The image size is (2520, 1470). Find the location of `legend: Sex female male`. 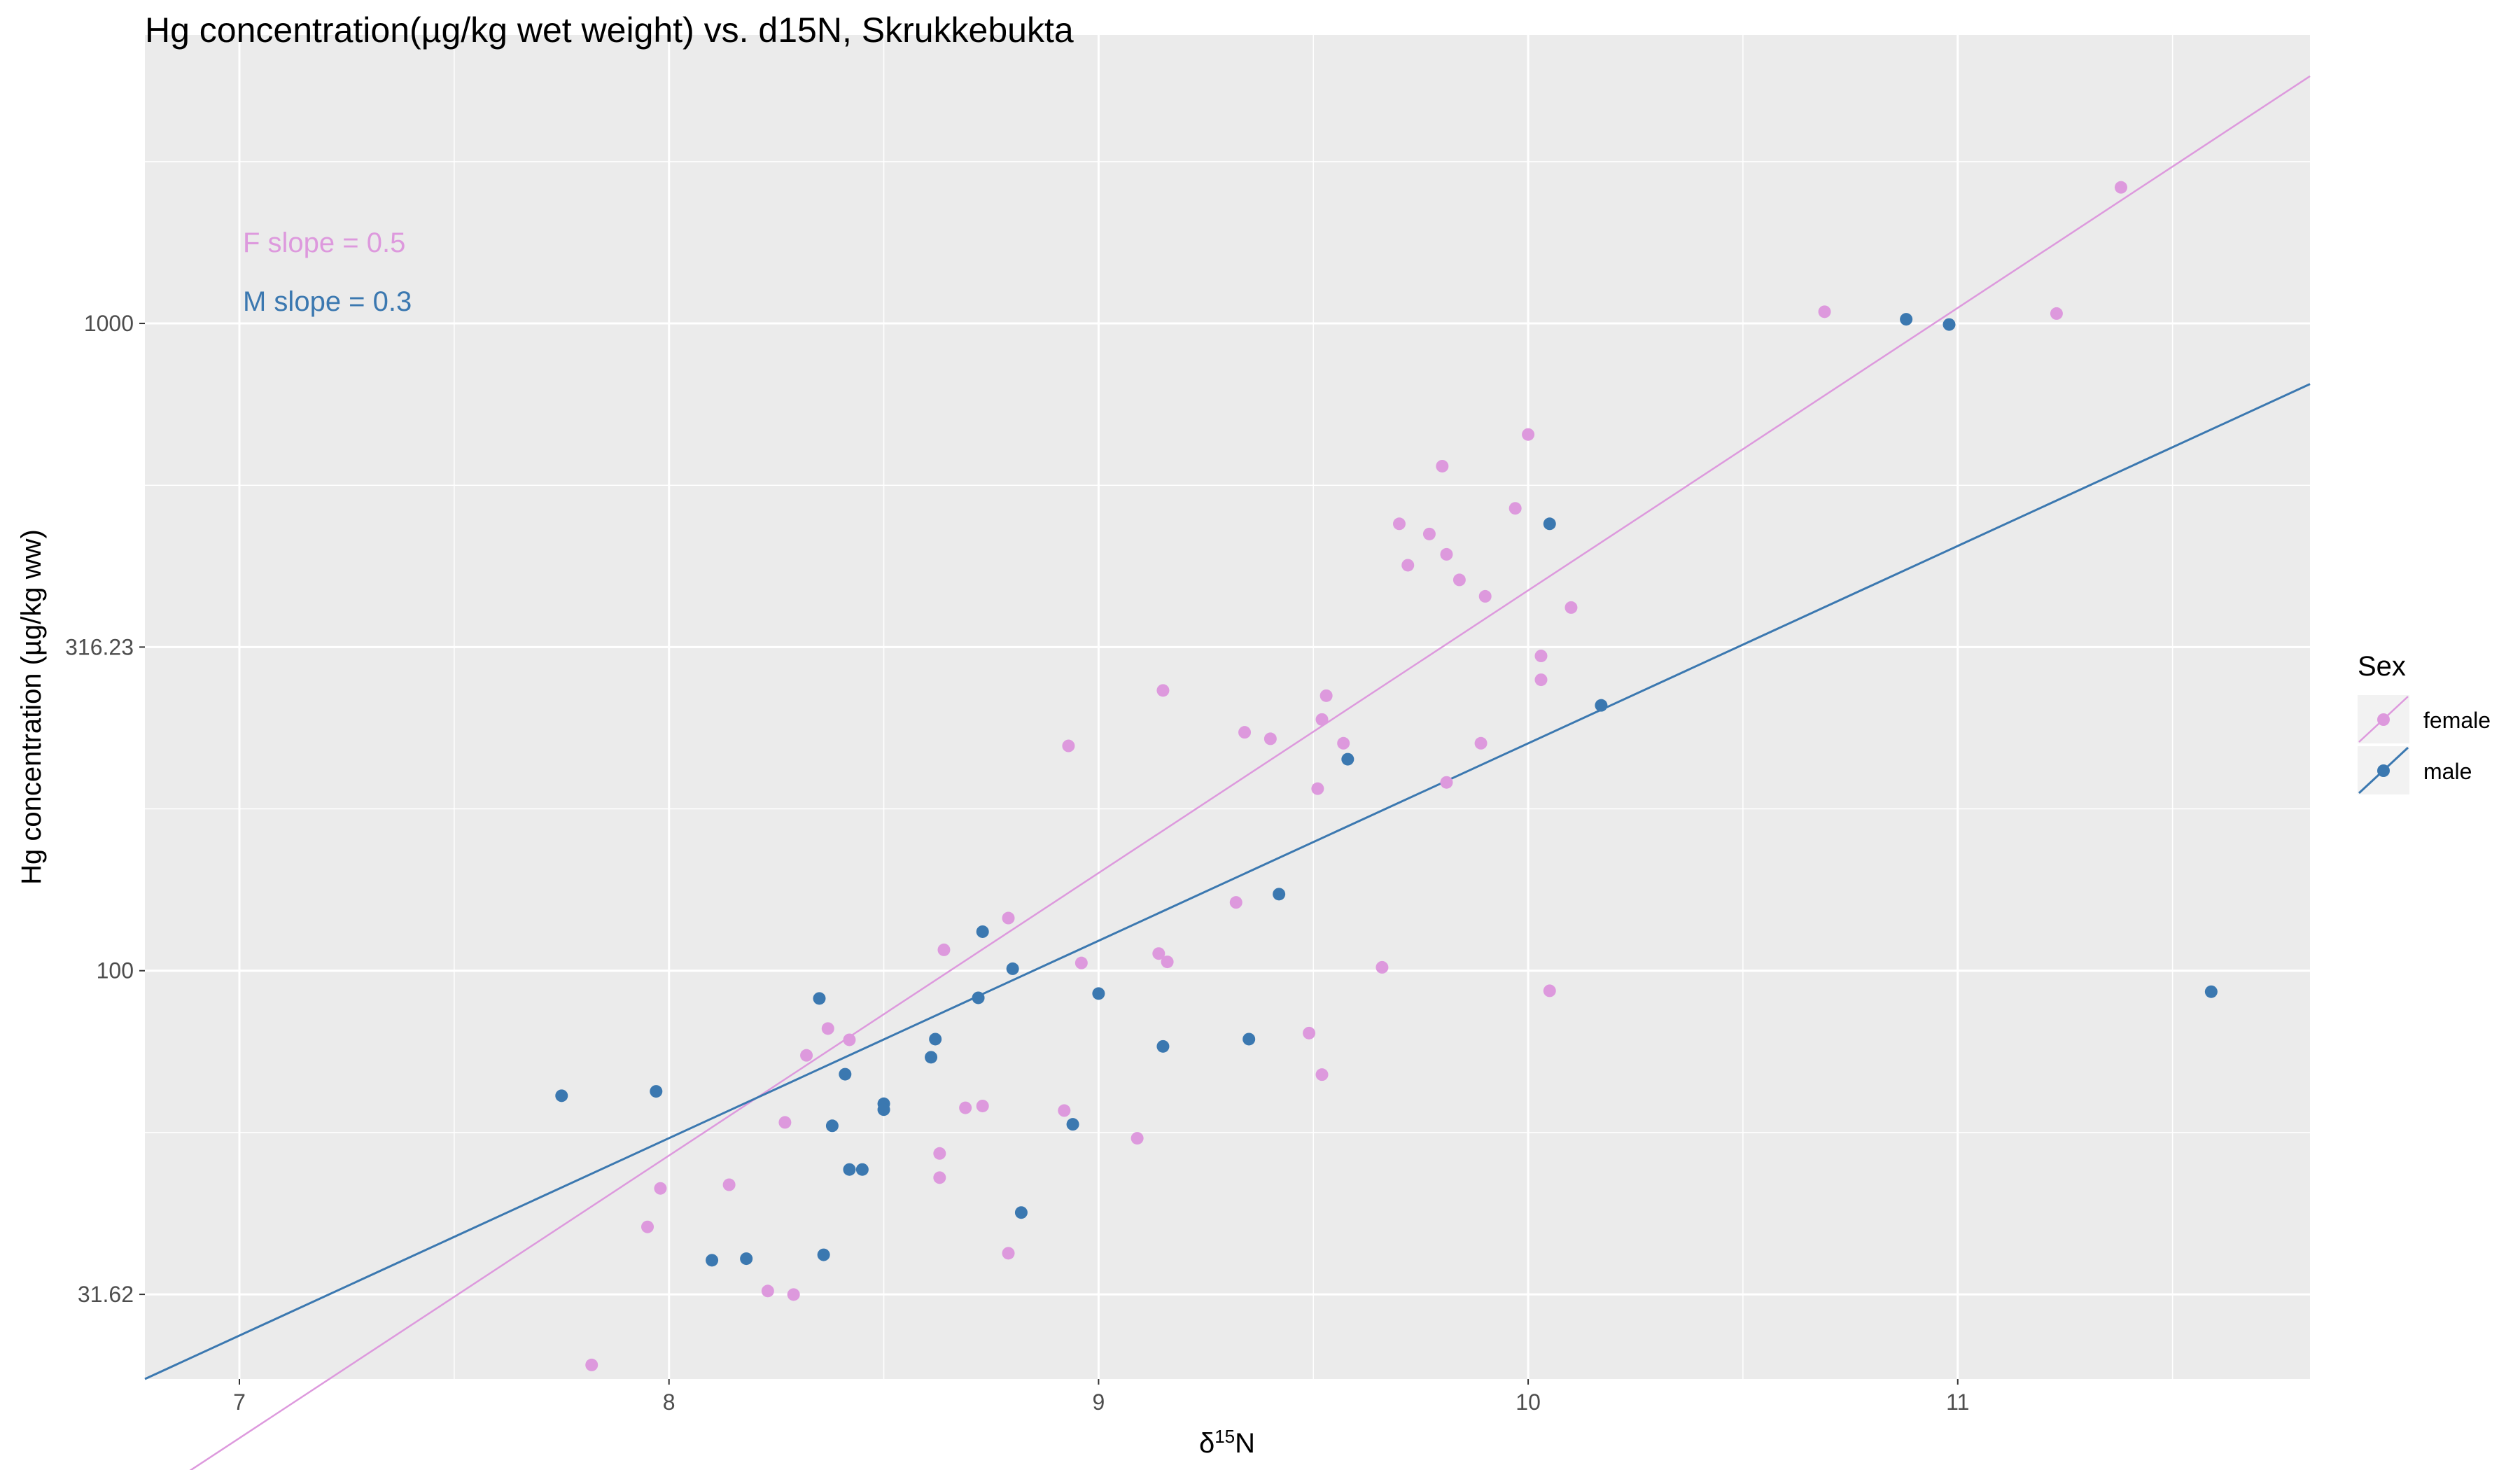

legend: Sex female male is located at coordinates (2424, 722).